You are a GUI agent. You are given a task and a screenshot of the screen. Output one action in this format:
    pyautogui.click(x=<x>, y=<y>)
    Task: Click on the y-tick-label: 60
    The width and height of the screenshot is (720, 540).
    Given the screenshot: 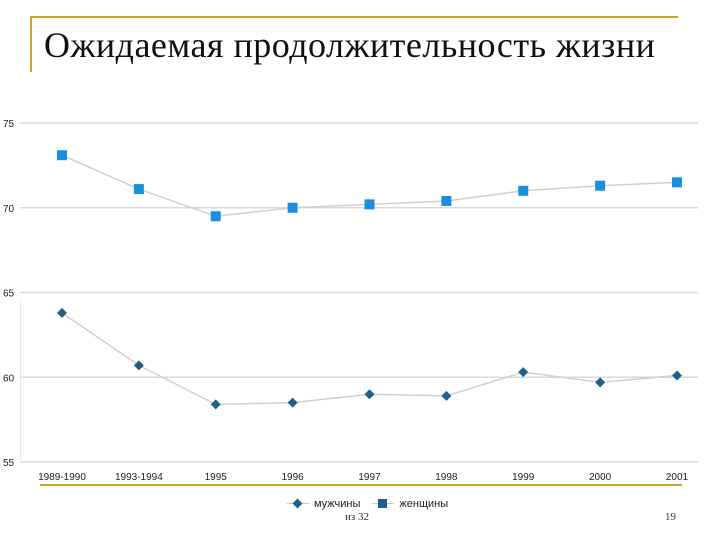 What is the action you would take?
    pyautogui.click(x=9, y=378)
    